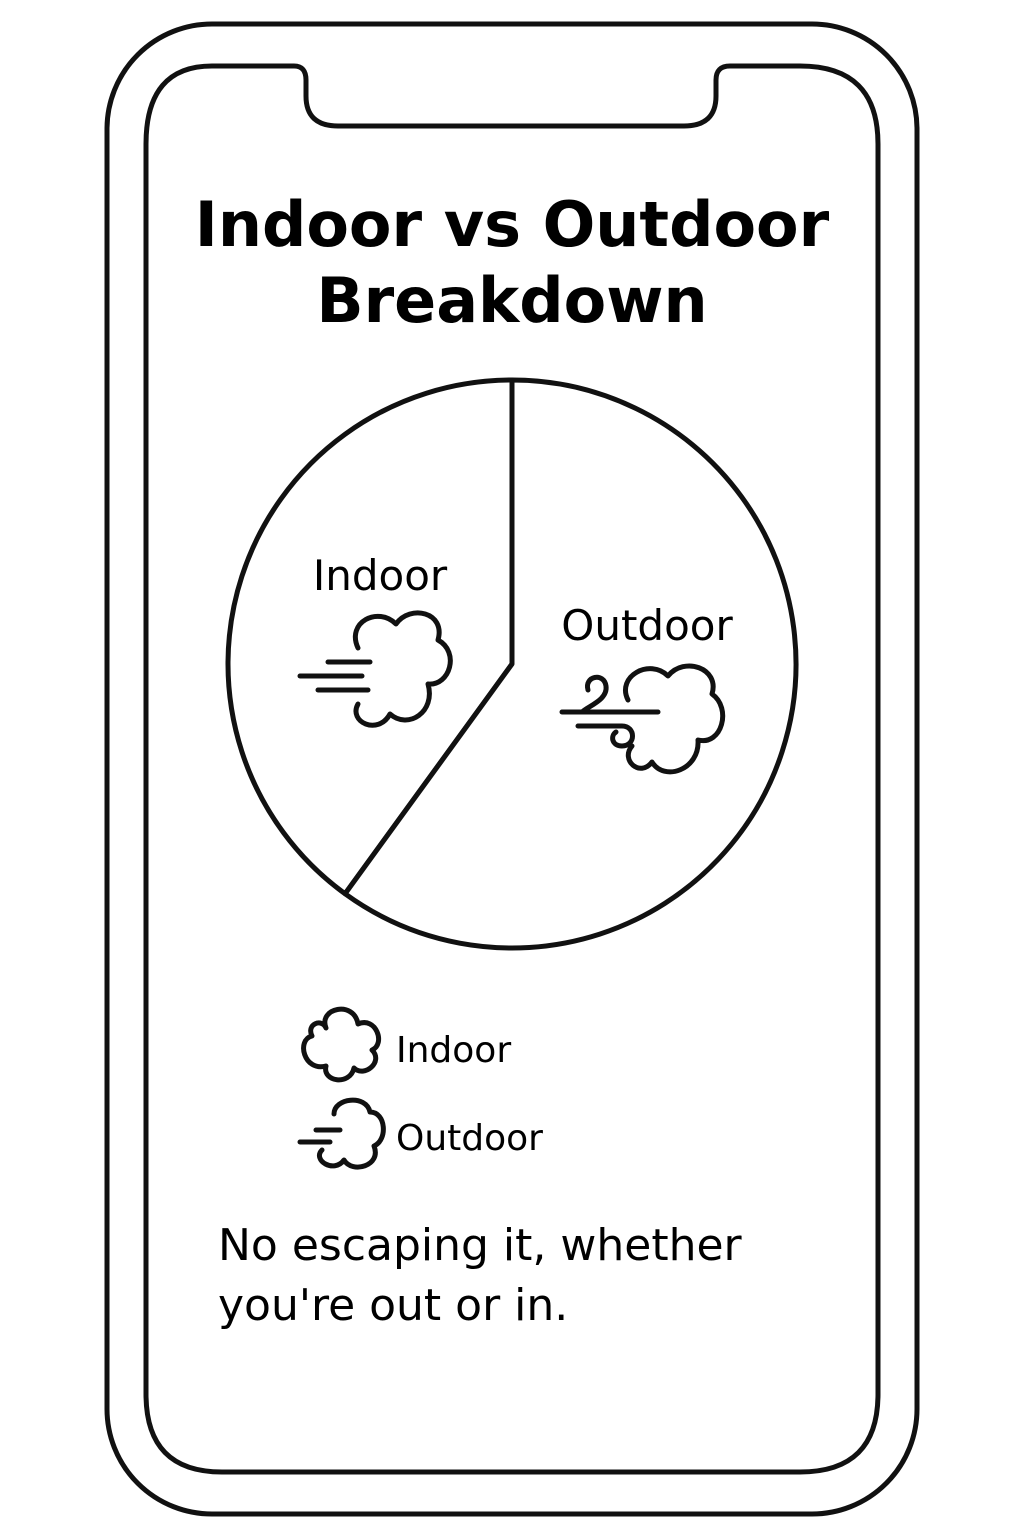 The height and width of the screenshot is (1536, 1024). Describe the element at coordinates (375, 669) in the screenshot. I see `indoor-slice-wind-cloud-icon` at that location.